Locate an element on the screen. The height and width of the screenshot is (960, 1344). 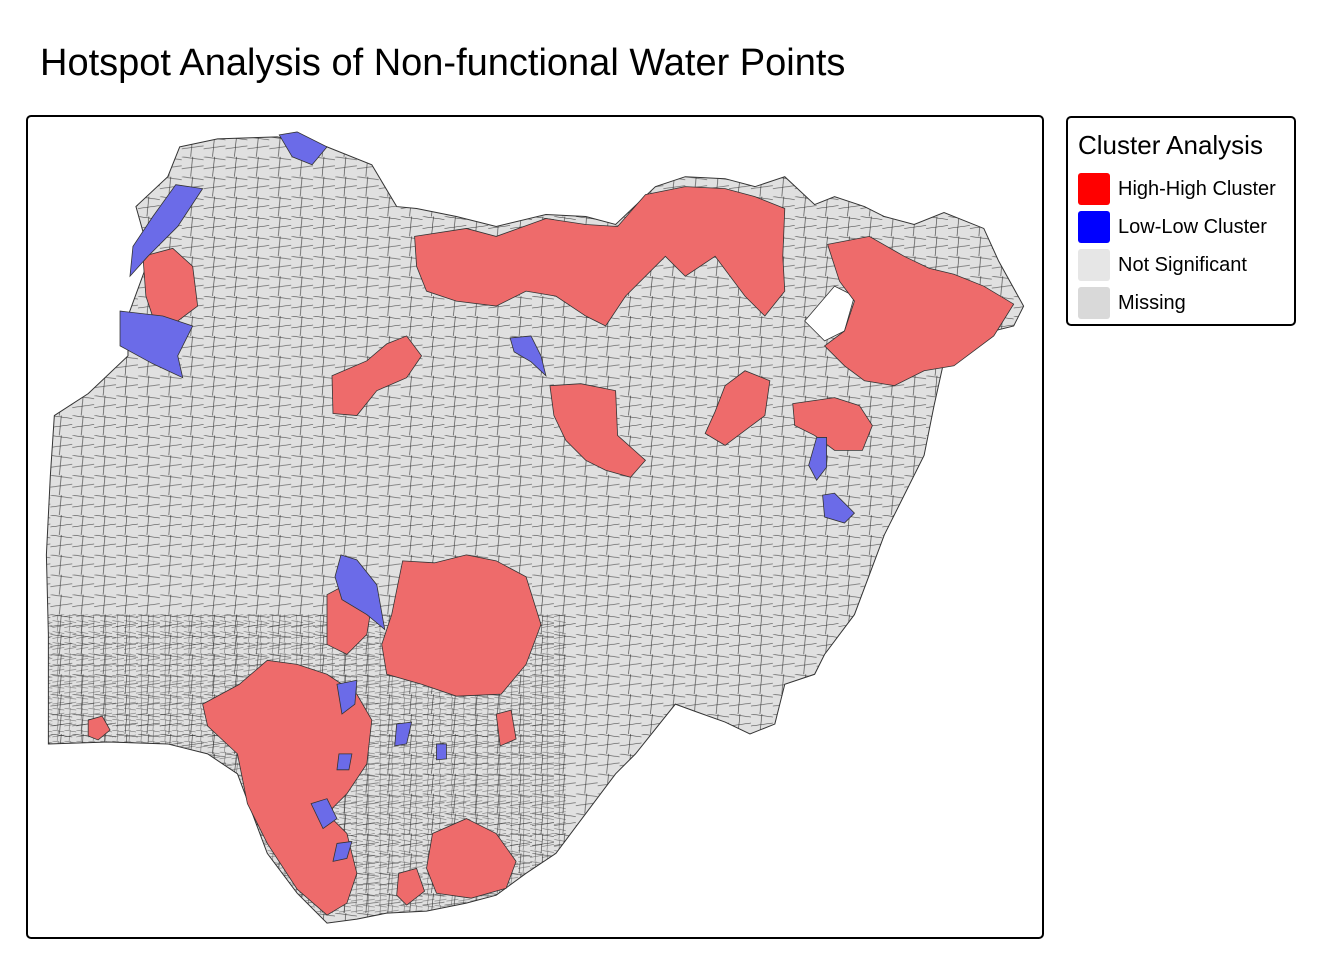
ll-cluster-central is located at coordinates (360, 592).